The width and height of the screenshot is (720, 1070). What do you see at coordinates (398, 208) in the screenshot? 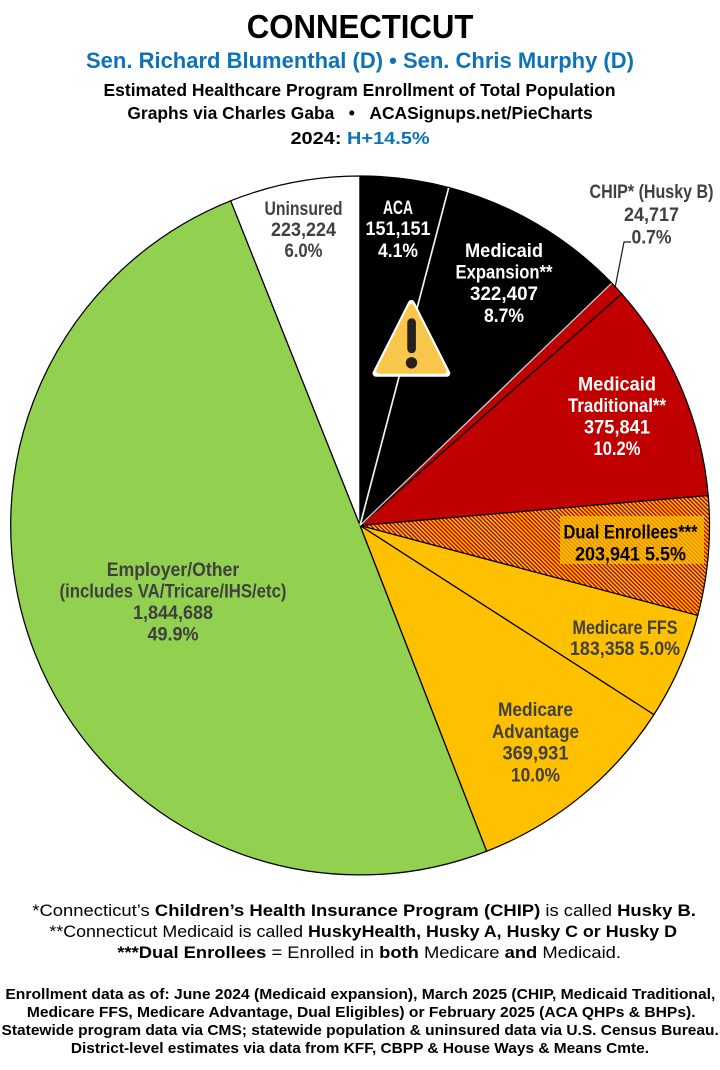
I see `svg-text: ACA` at bounding box center [398, 208].